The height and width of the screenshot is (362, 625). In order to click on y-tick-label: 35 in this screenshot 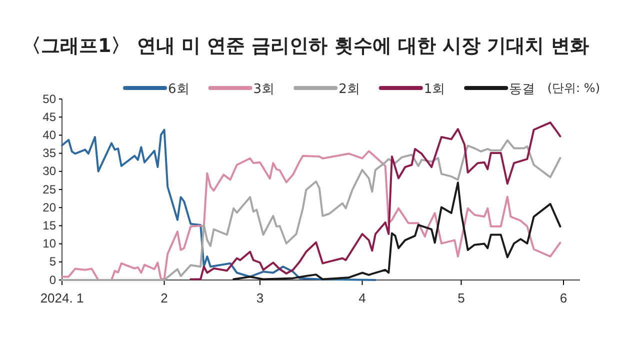, I will do `click(49, 153)`.